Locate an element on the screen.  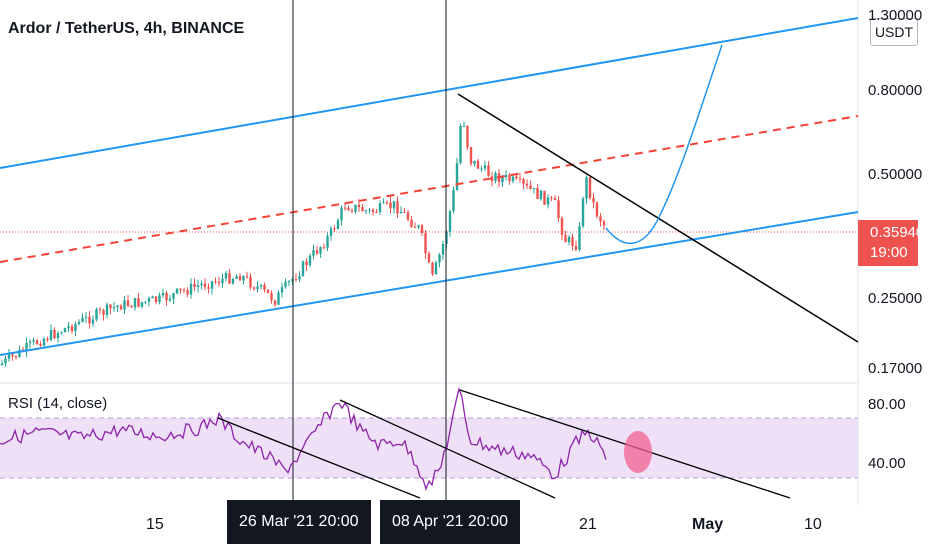
time-axis-label: May is located at coordinates (708, 524).